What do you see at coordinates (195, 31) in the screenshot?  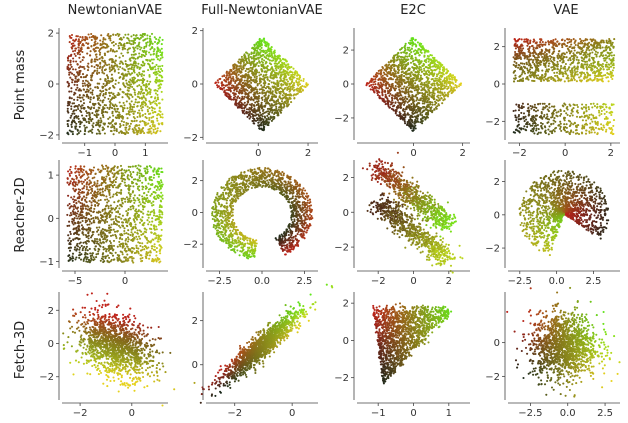 I see `y-tick-label: 2` at bounding box center [195, 31].